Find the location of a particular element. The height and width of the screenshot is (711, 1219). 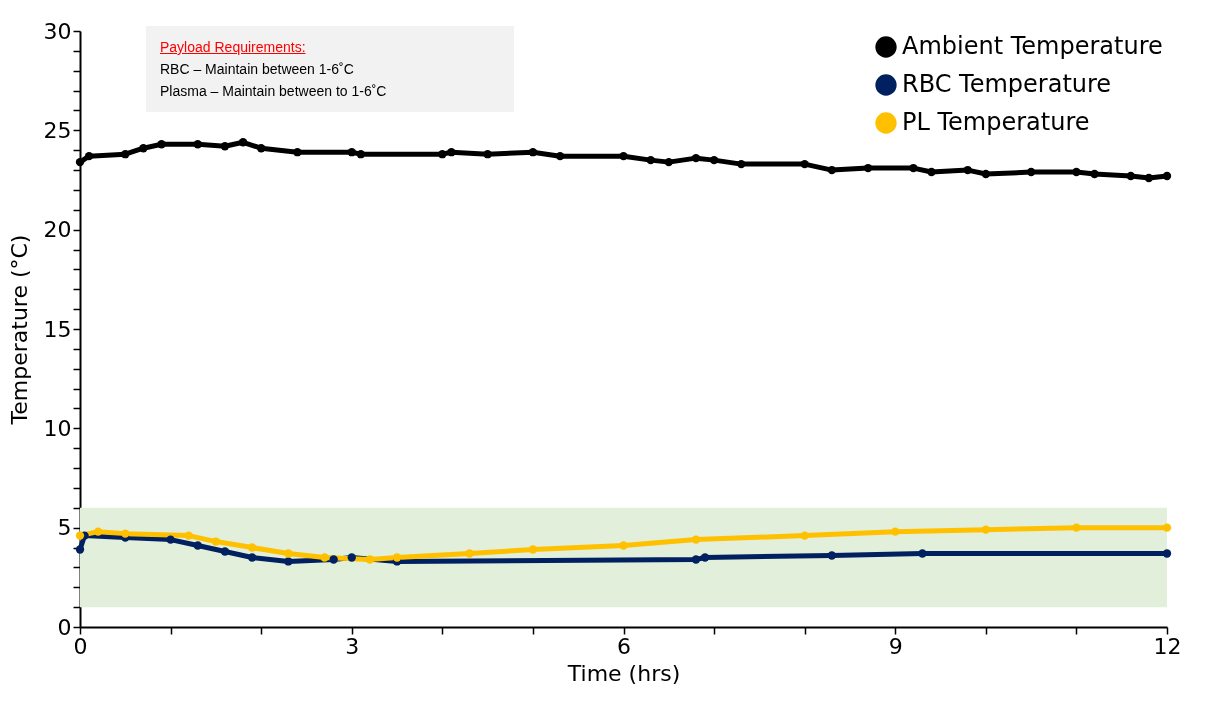

y-tick-label: 25 is located at coordinates (57, 130).